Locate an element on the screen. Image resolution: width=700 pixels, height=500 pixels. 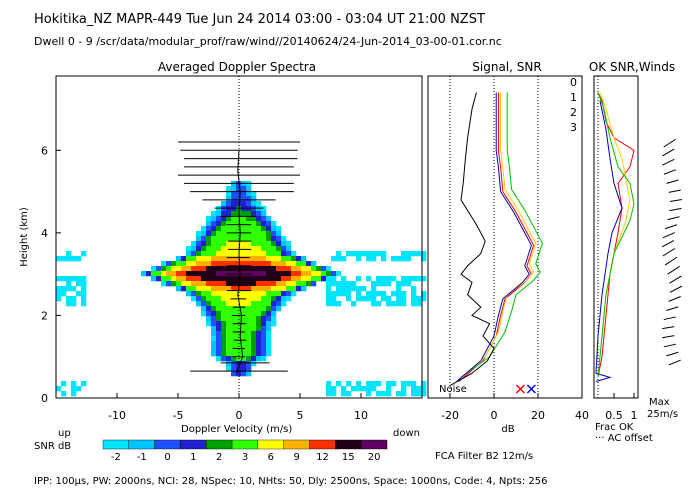
spectra-down-note: down is located at coordinates (406, 433).